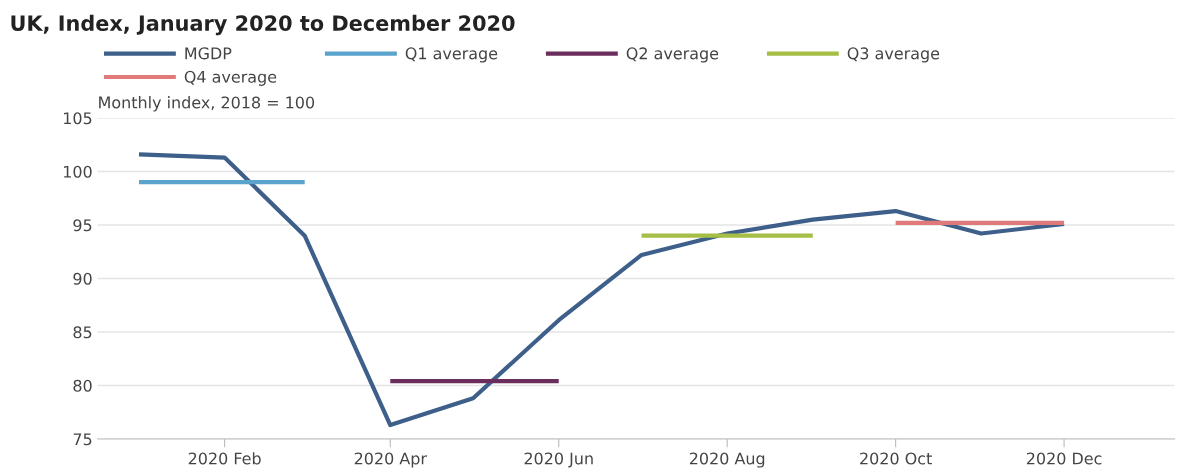  Describe the element at coordinates (727, 460) in the screenshot. I see `x-tick-label: 2020 Aug` at that location.